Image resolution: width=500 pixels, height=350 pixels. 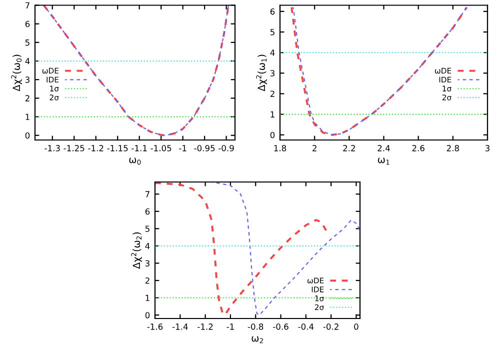 I want to click on x-tick-label: -1.05, so click(x=161, y=148).